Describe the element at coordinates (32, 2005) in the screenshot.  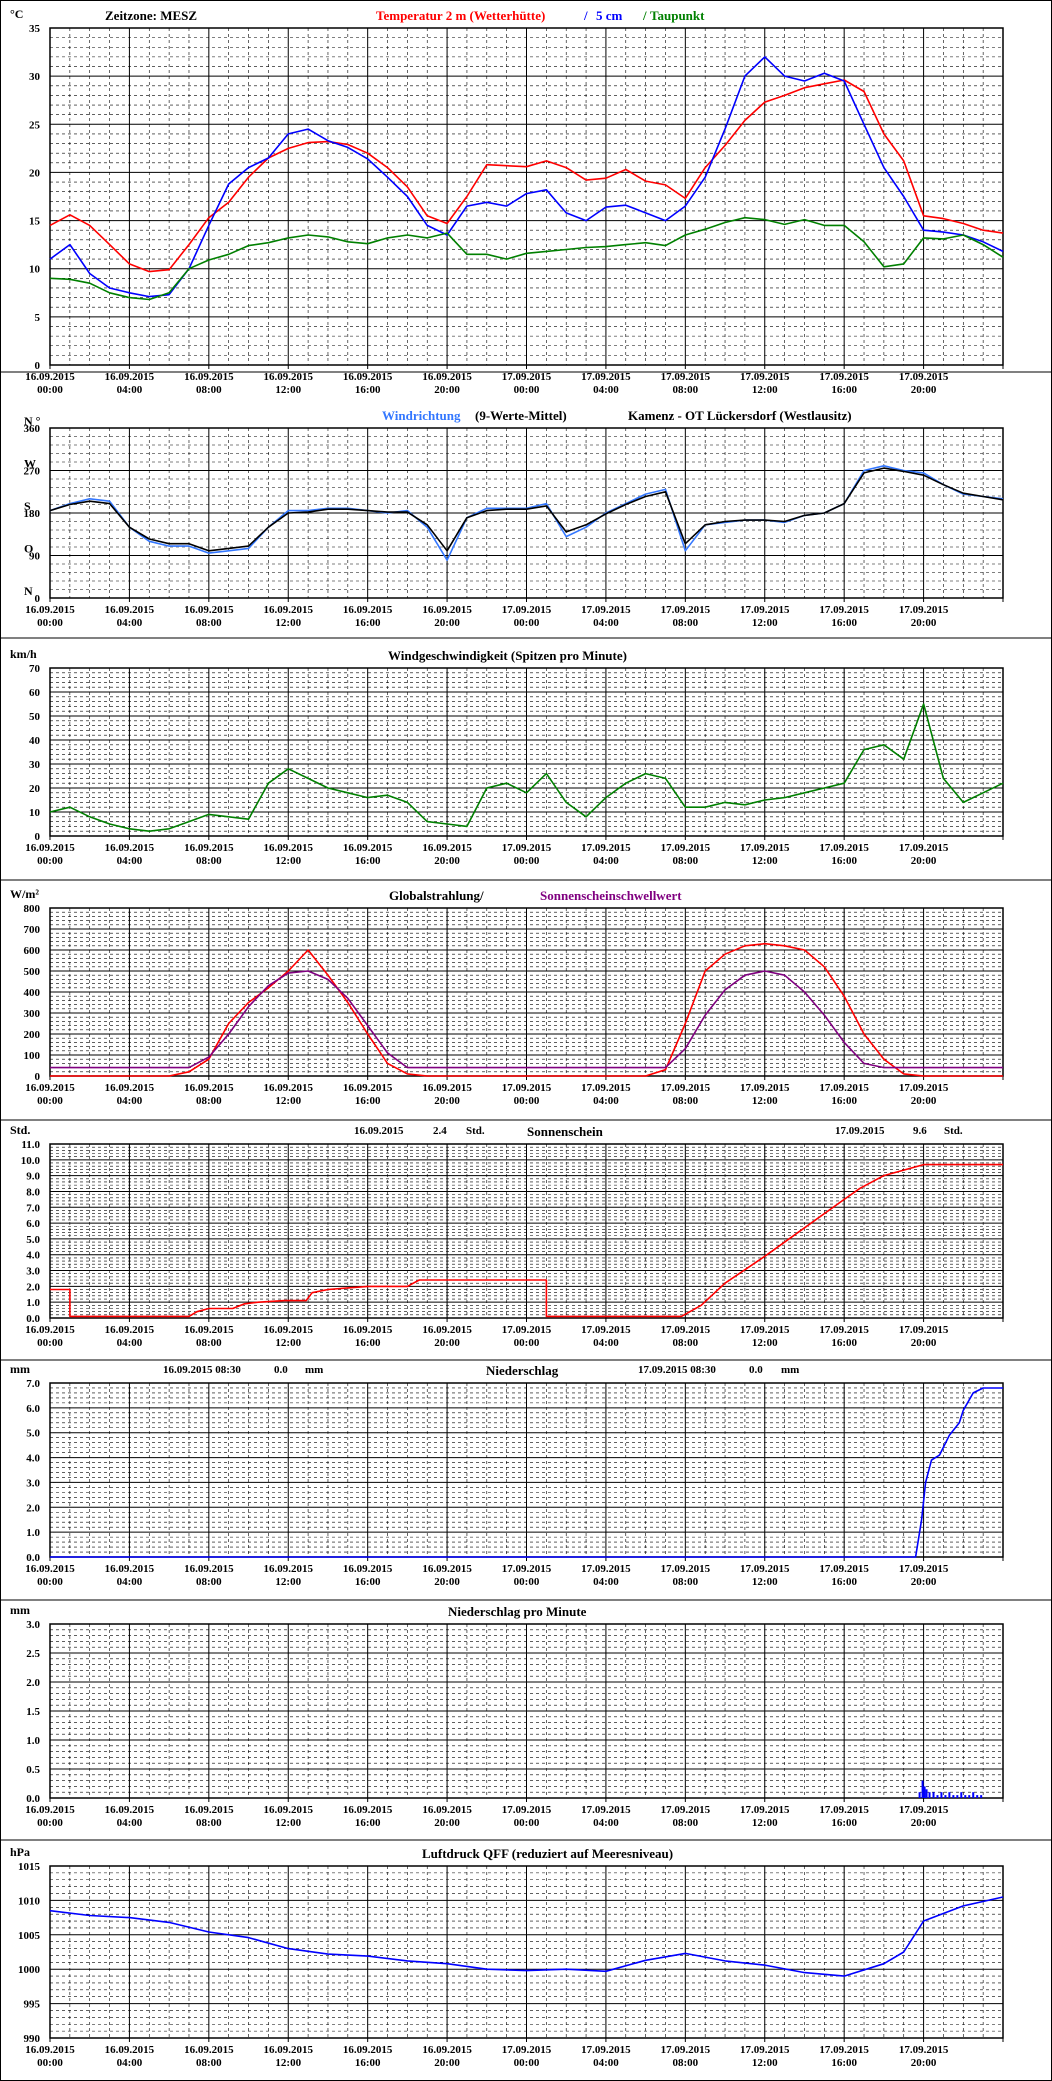
I see `pressure-y-tick-label: 995` at that location.